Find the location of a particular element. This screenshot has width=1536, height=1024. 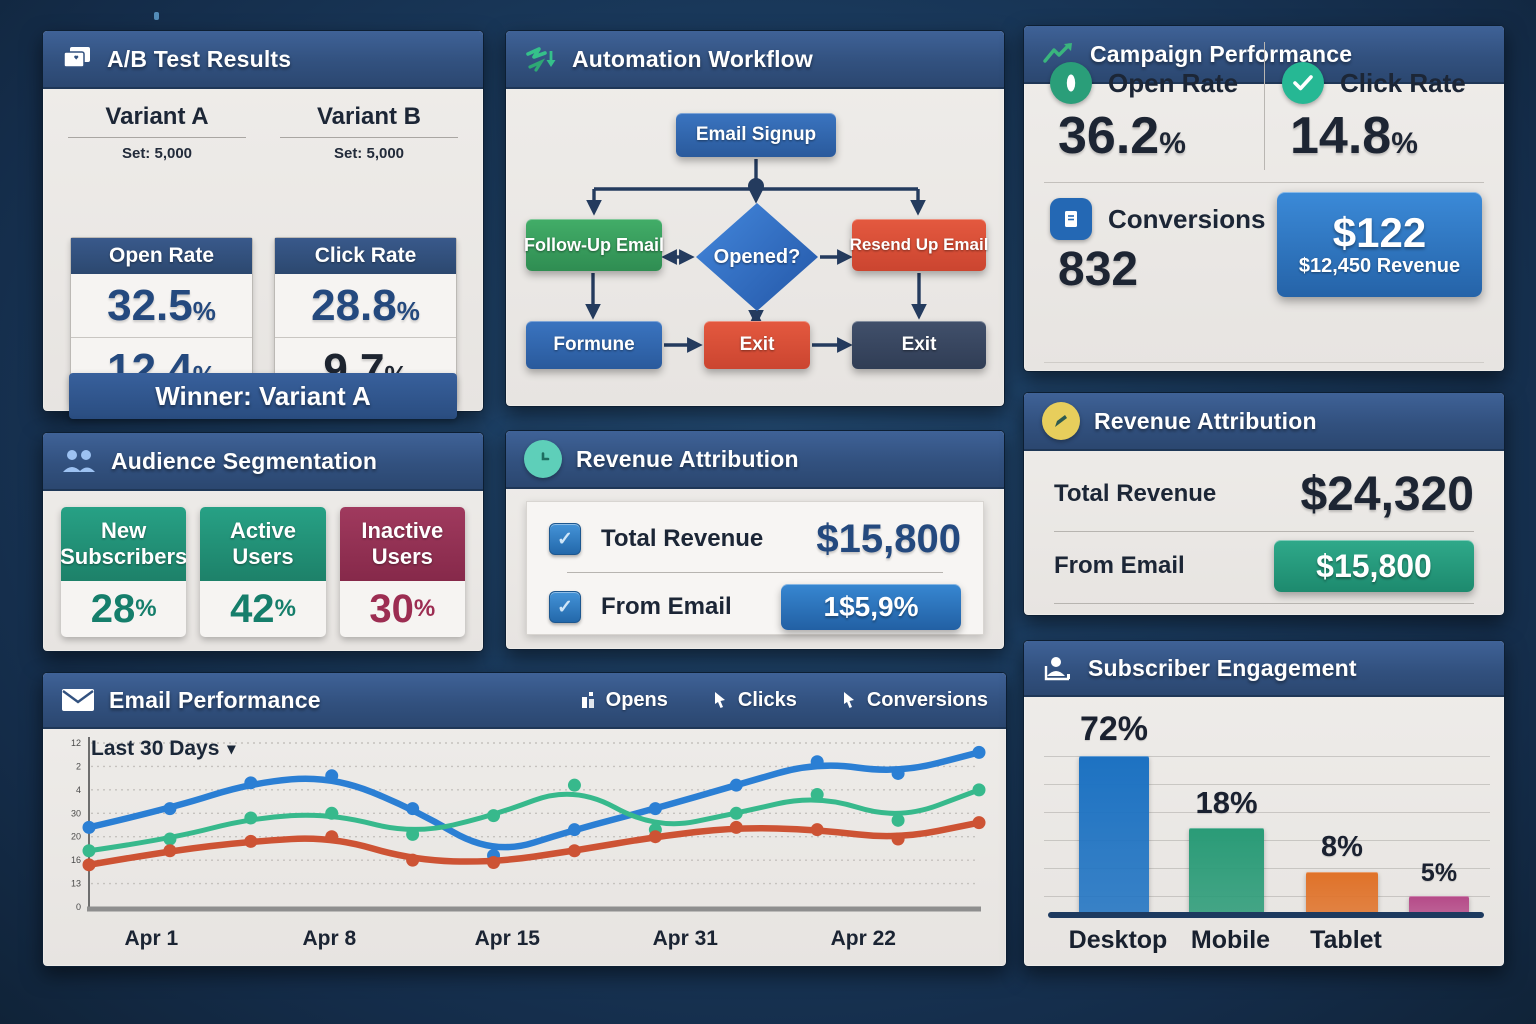

x-axis-label: Apr 8 is located at coordinates (329, 938).